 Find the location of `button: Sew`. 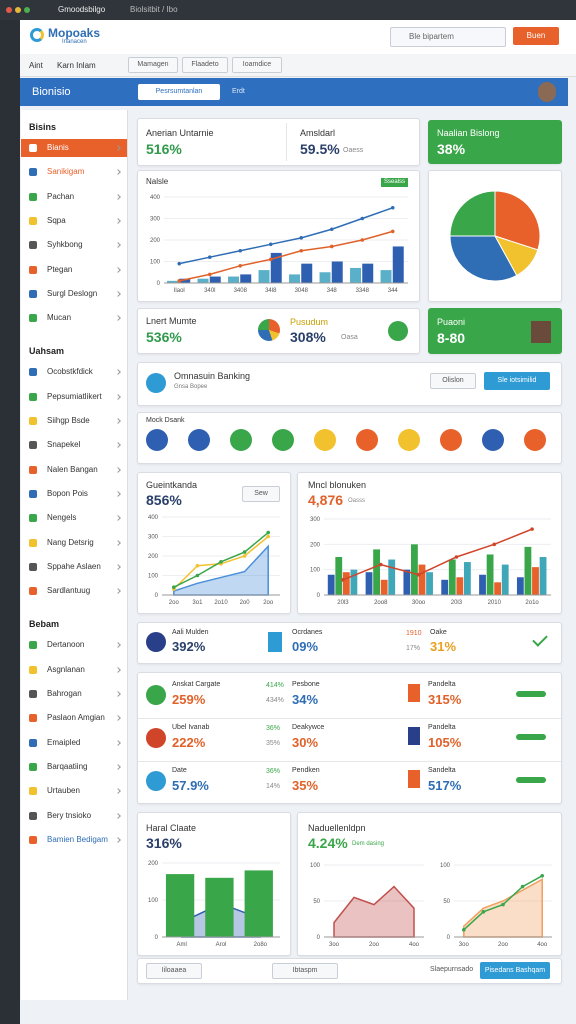

button: Sew is located at coordinates (261, 494).